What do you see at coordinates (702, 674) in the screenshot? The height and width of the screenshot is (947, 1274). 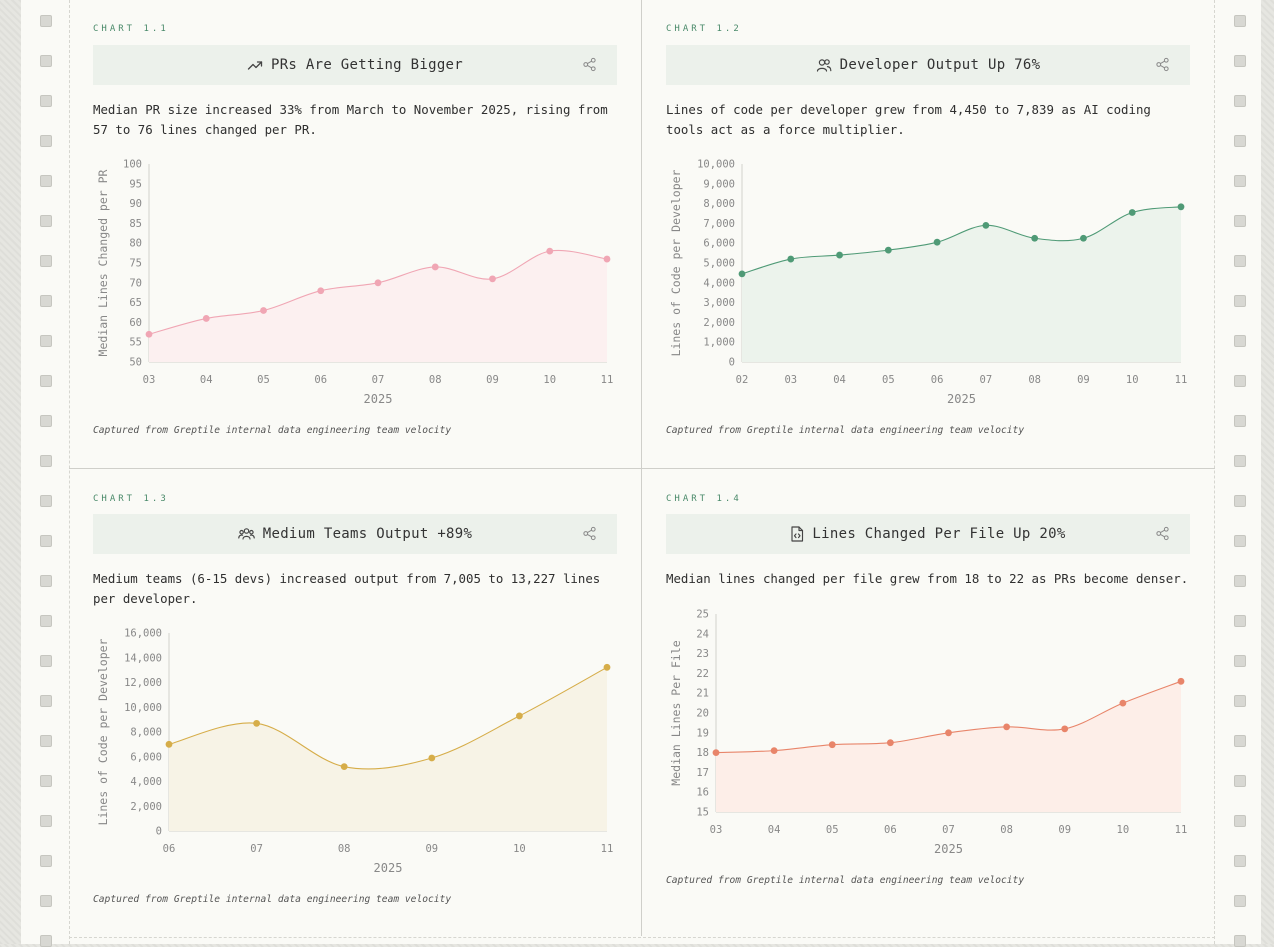 I see `y-tick-label: 22` at bounding box center [702, 674].